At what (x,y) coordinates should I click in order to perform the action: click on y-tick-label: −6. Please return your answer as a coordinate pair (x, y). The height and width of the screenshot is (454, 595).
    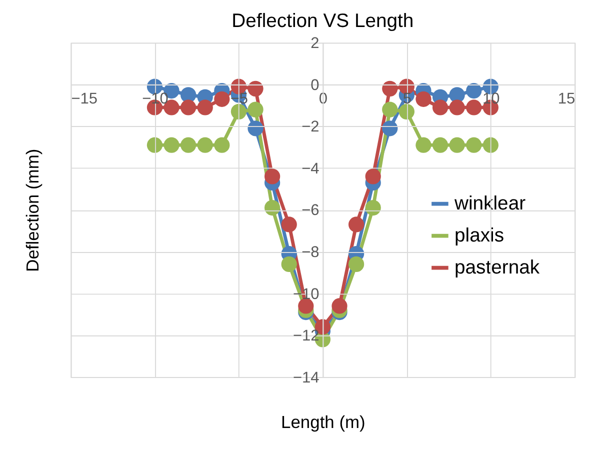
    Looking at the image, I should click on (311, 211).